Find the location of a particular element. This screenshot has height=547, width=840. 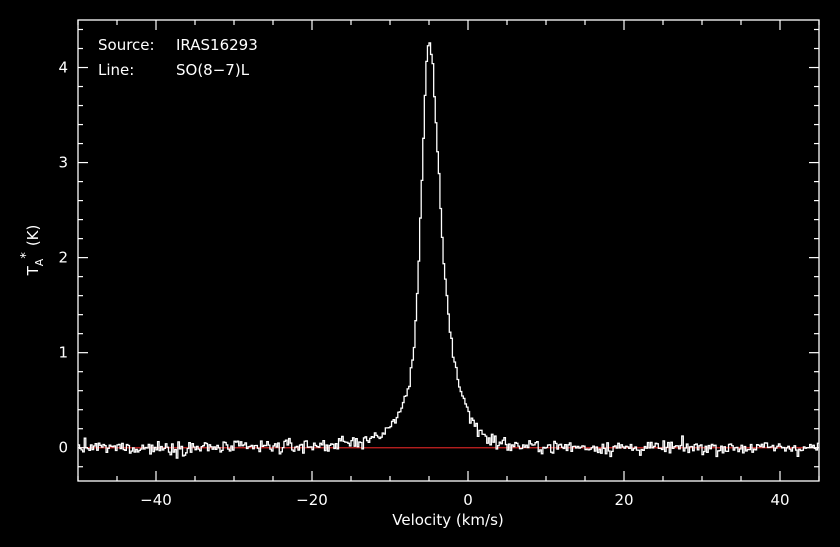

line-key: Line: is located at coordinates (116, 70).